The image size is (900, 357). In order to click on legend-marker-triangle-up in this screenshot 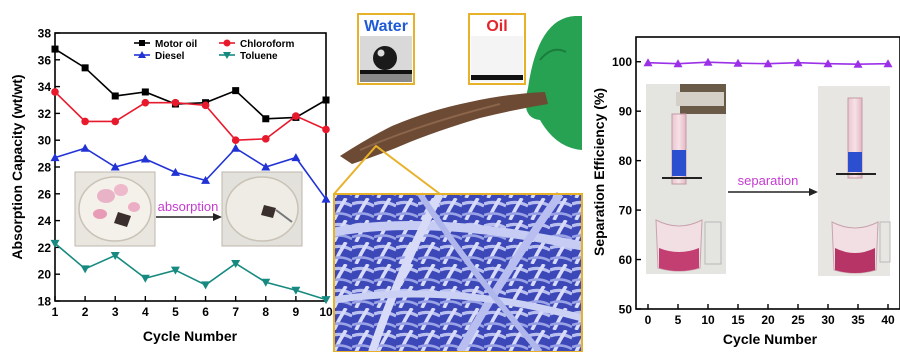, I will do `click(142, 54)`.